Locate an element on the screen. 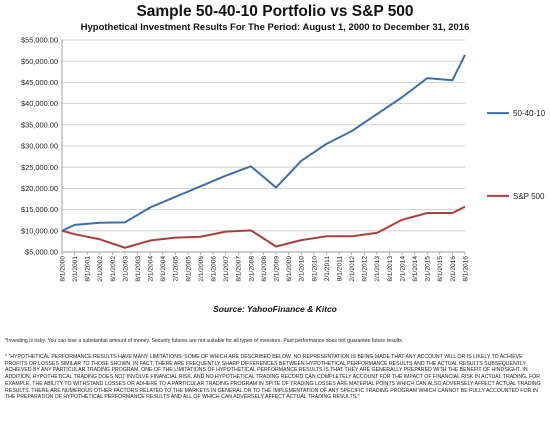  x-tick-label: 2/1/2002 is located at coordinates (100, 269).